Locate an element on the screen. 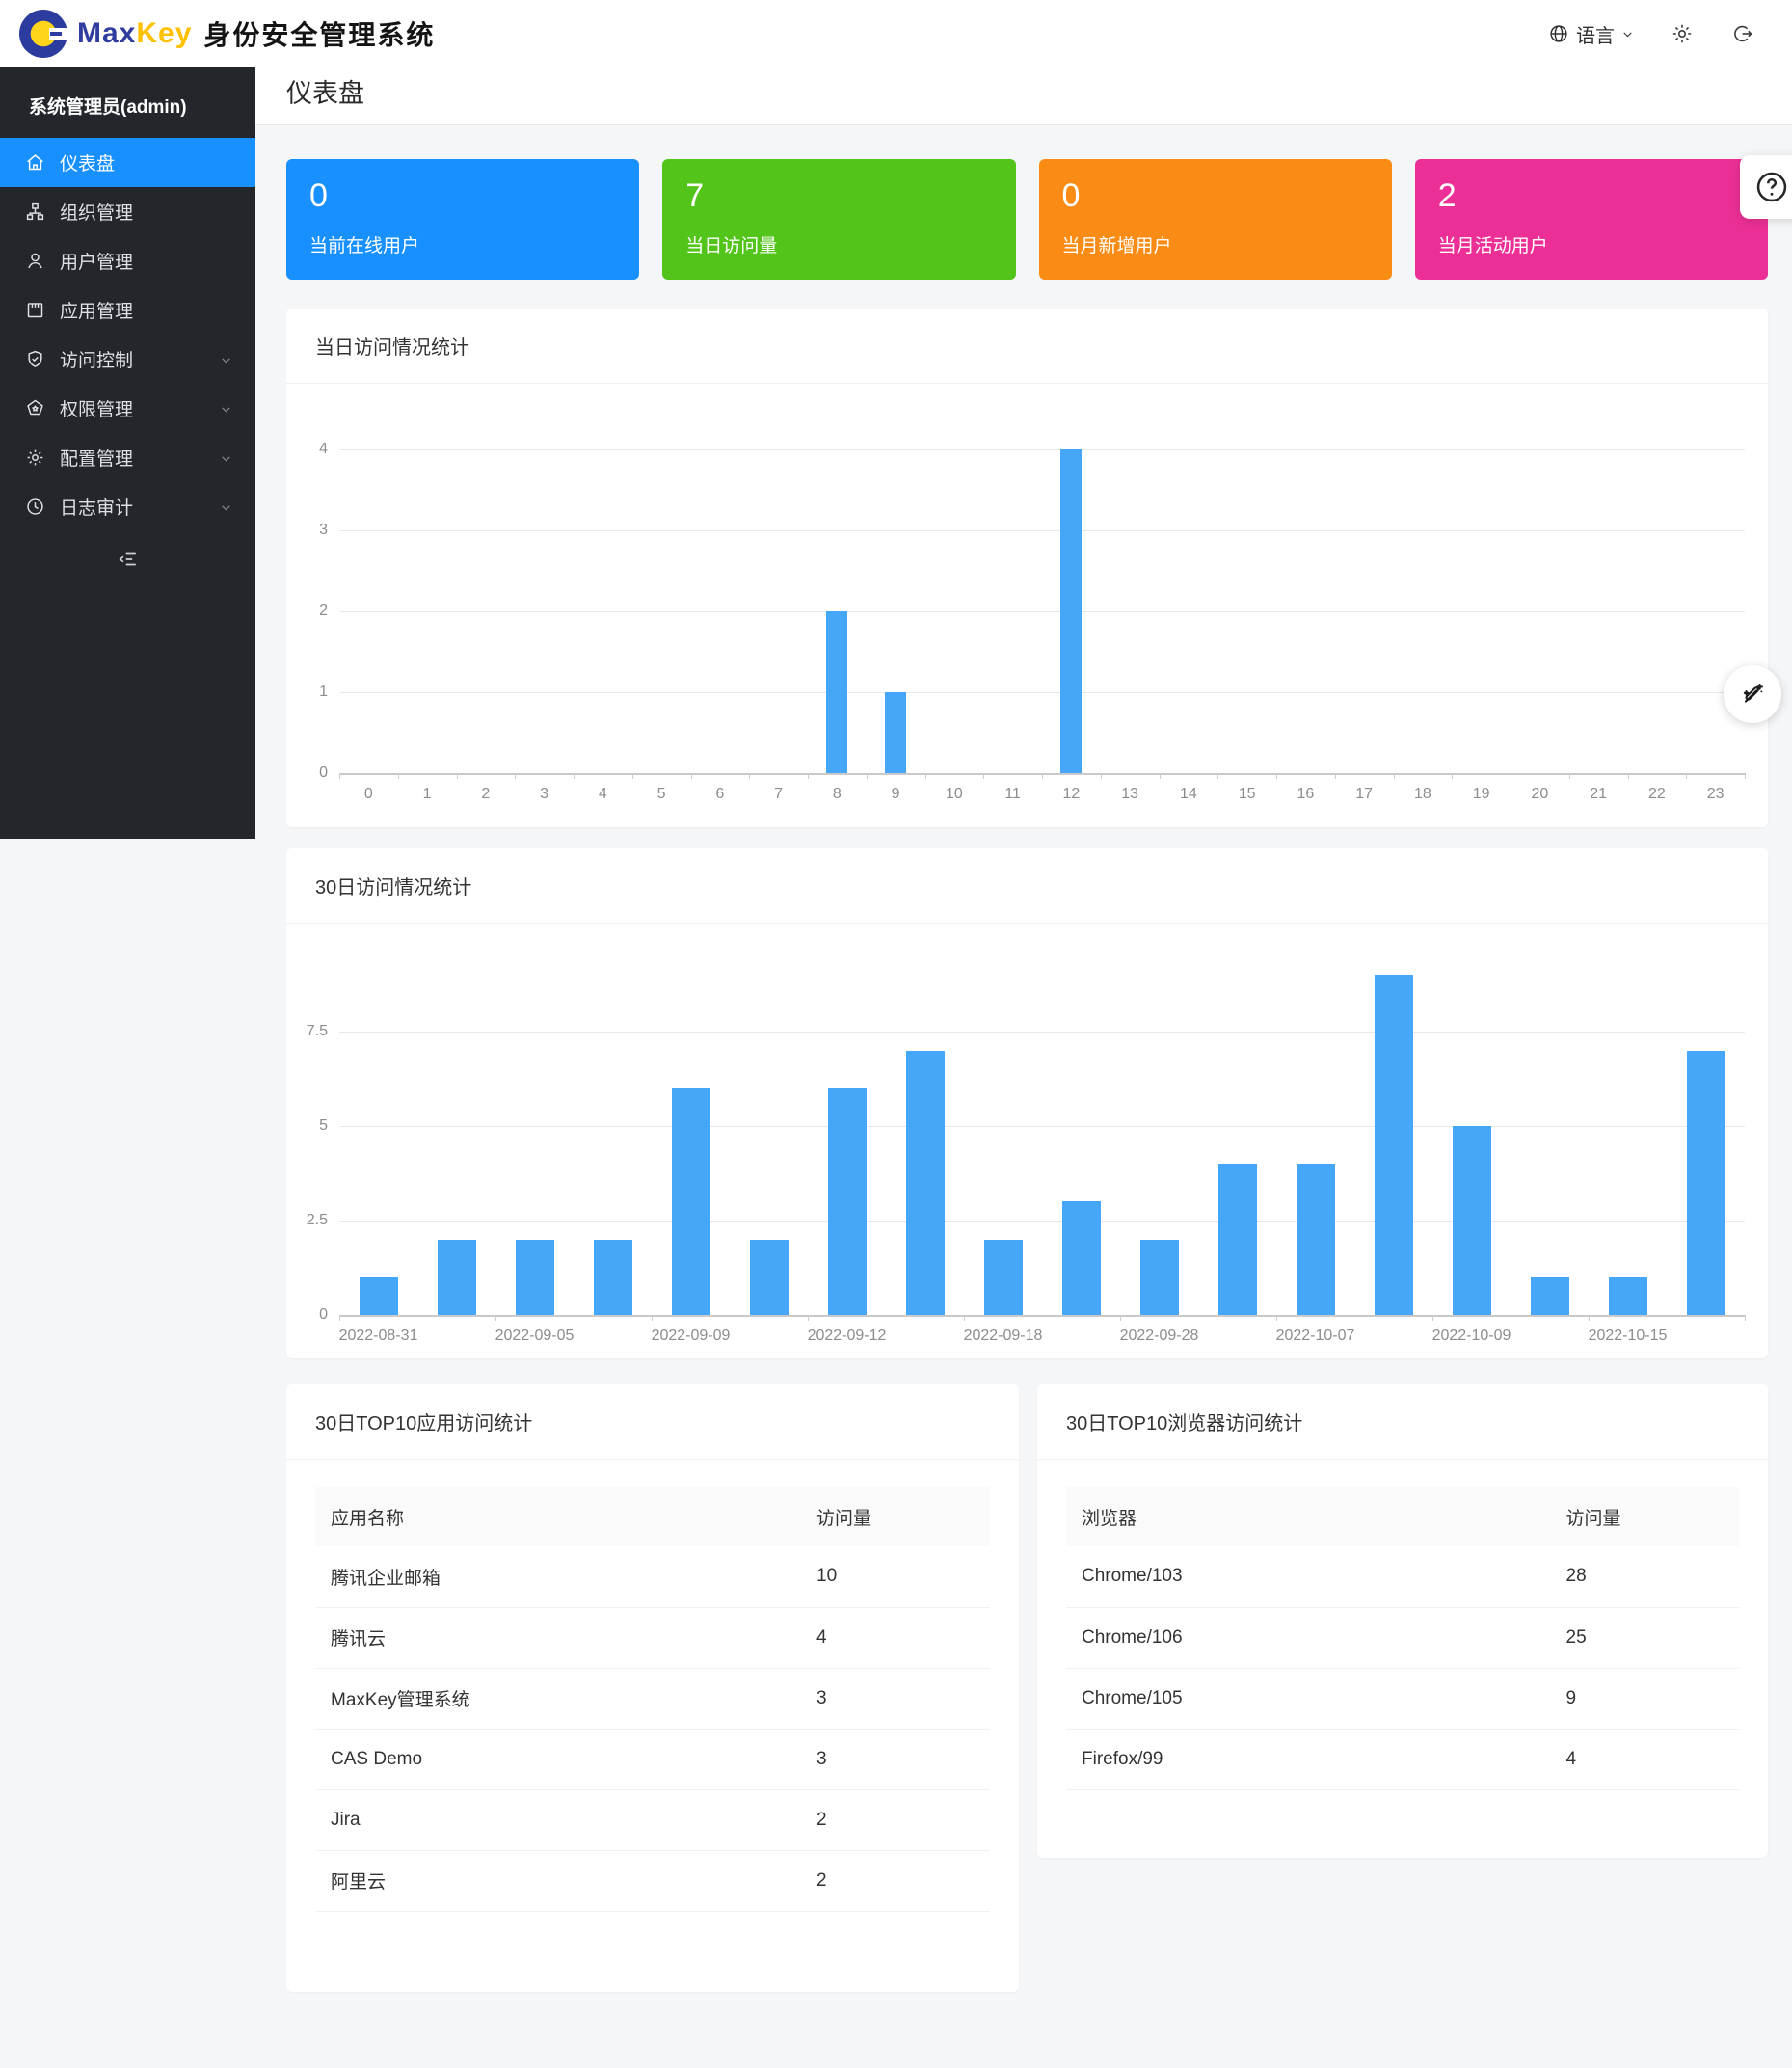 Image resolution: width=1792 pixels, height=2068 pixels. table-row: MaxKey管理系统 3 is located at coordinates (652, 1699).